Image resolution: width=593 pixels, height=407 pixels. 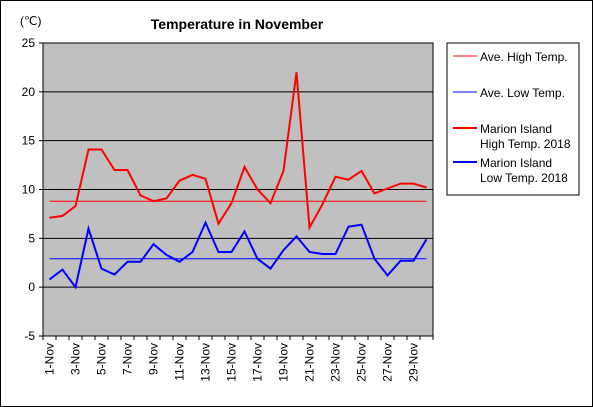 I want to click on x-tick-label: 9-Nov, so click(x=154, y=359).